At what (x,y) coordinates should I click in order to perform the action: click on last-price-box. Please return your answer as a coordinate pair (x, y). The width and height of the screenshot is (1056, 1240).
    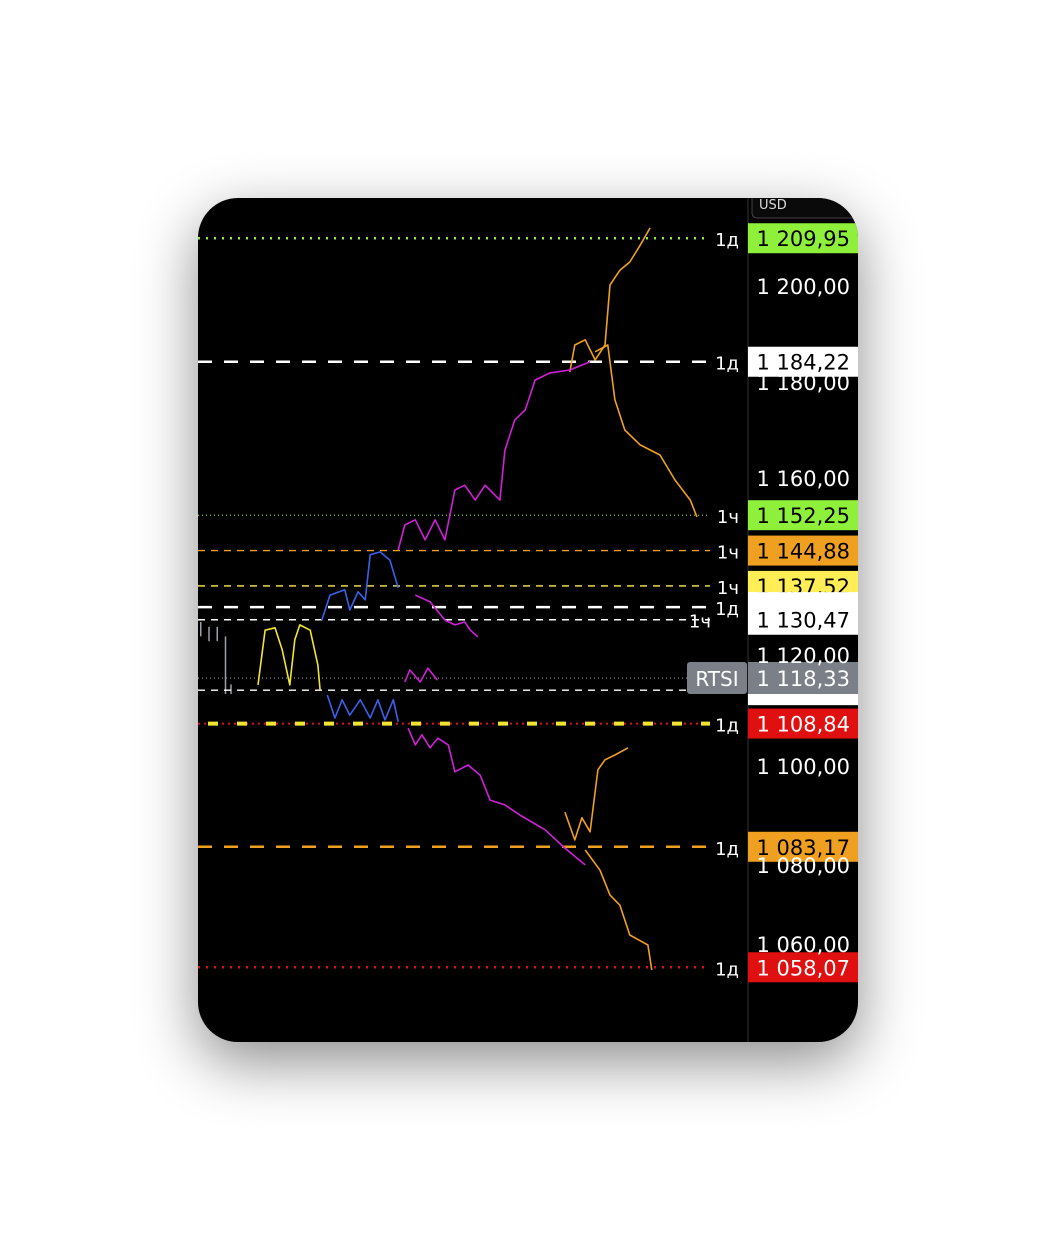
    Looking at the image, I should click on (803, 678).